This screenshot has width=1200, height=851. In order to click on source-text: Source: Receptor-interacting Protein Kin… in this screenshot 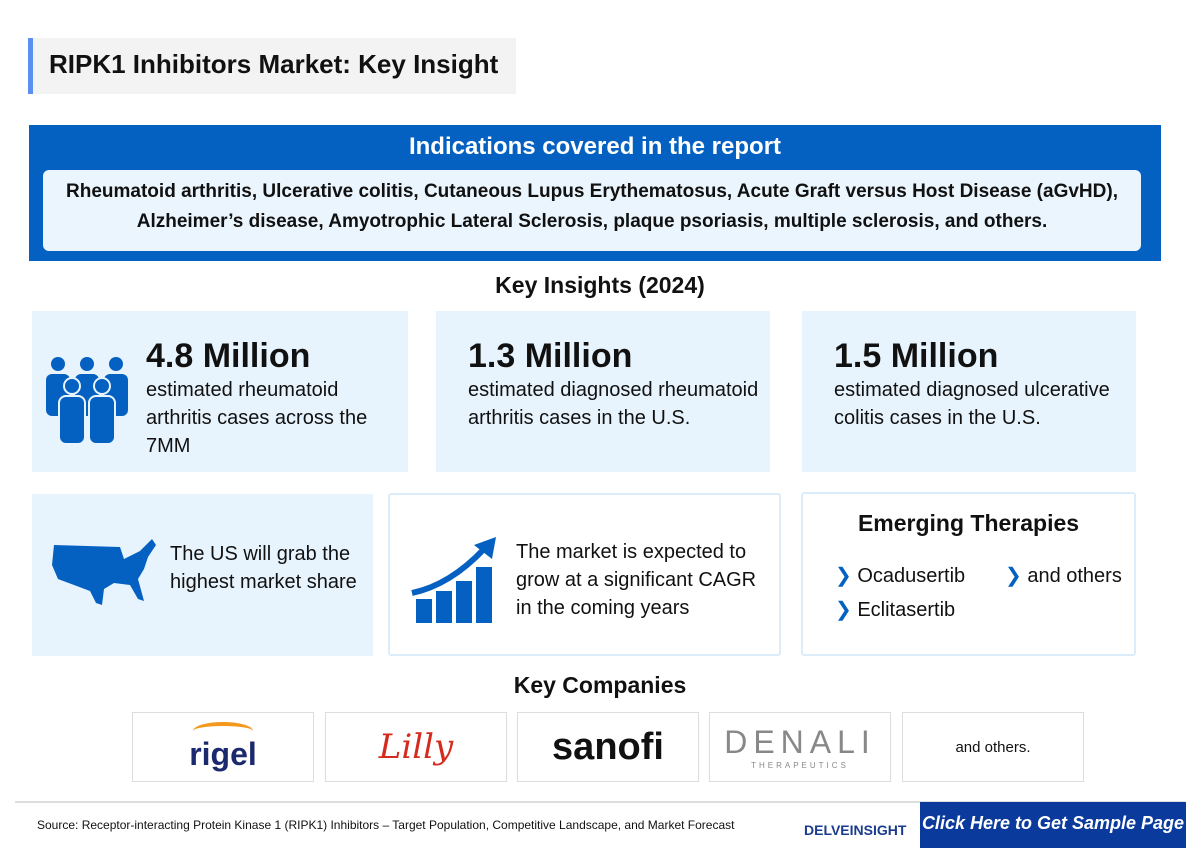, I will do `click(386, 825)`.